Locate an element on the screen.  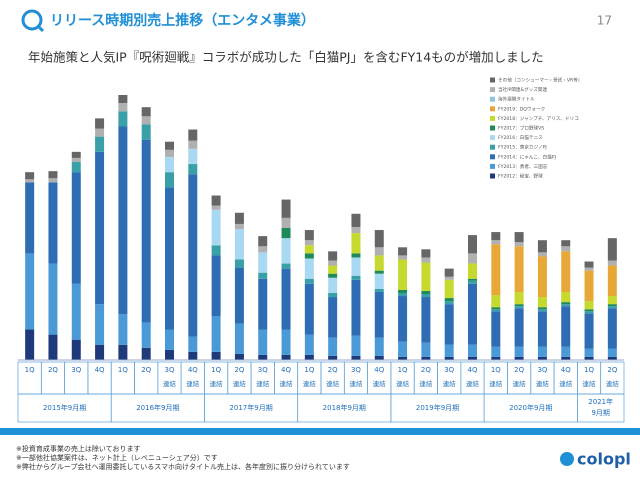
legend-label: FY2018：ジャンプチ、アリス、ドリコ is located at coordinates (538, 119).